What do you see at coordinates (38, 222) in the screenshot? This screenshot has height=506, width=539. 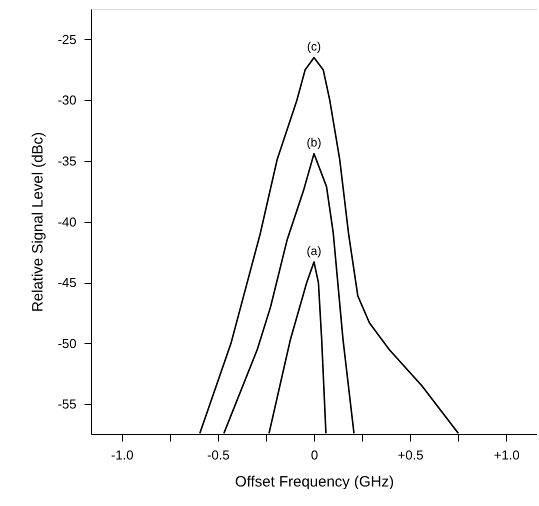 I see `y-axis-title: Relative Signal Level (dBc)` at bounding box center [38, 222].